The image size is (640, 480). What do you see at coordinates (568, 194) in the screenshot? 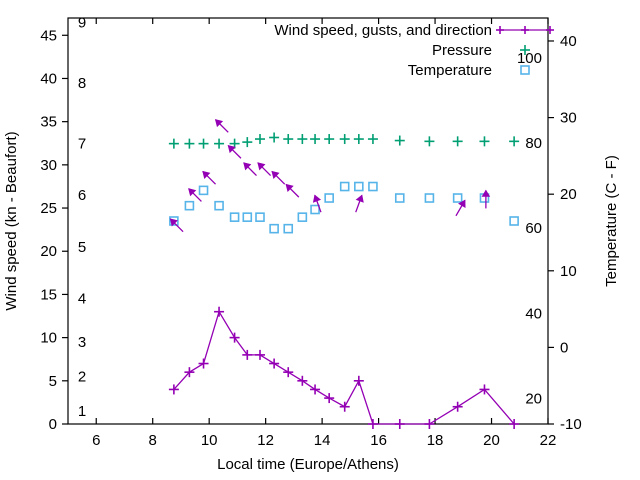
I see `y-right-outer-tick-label: 20` at bounding box center [568, 194].